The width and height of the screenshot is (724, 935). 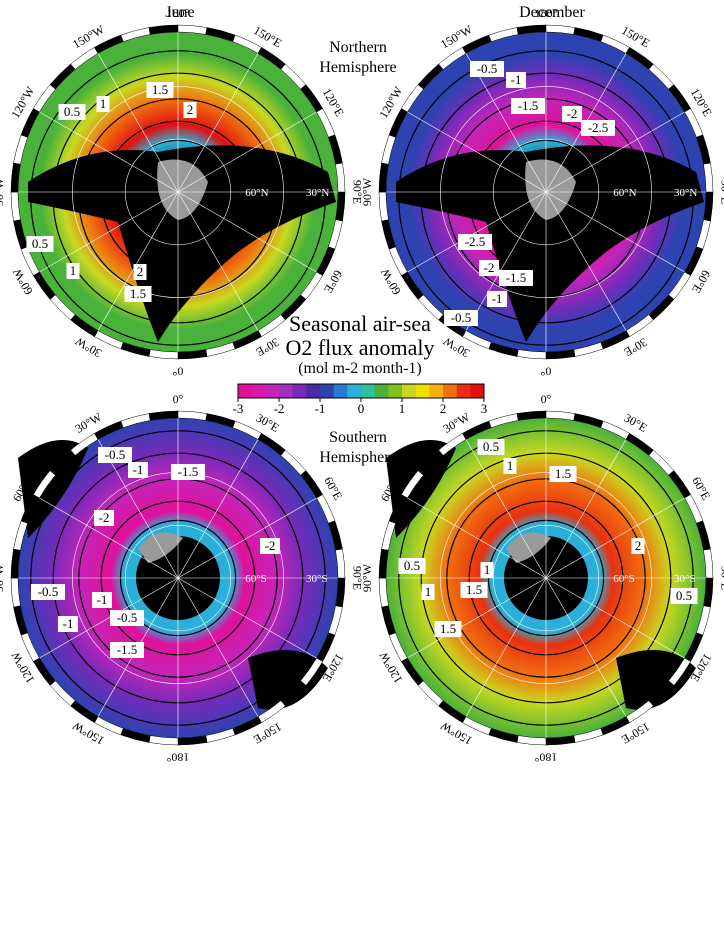 I want to click on longitude-label: 0°, so click(x=546, y=399).